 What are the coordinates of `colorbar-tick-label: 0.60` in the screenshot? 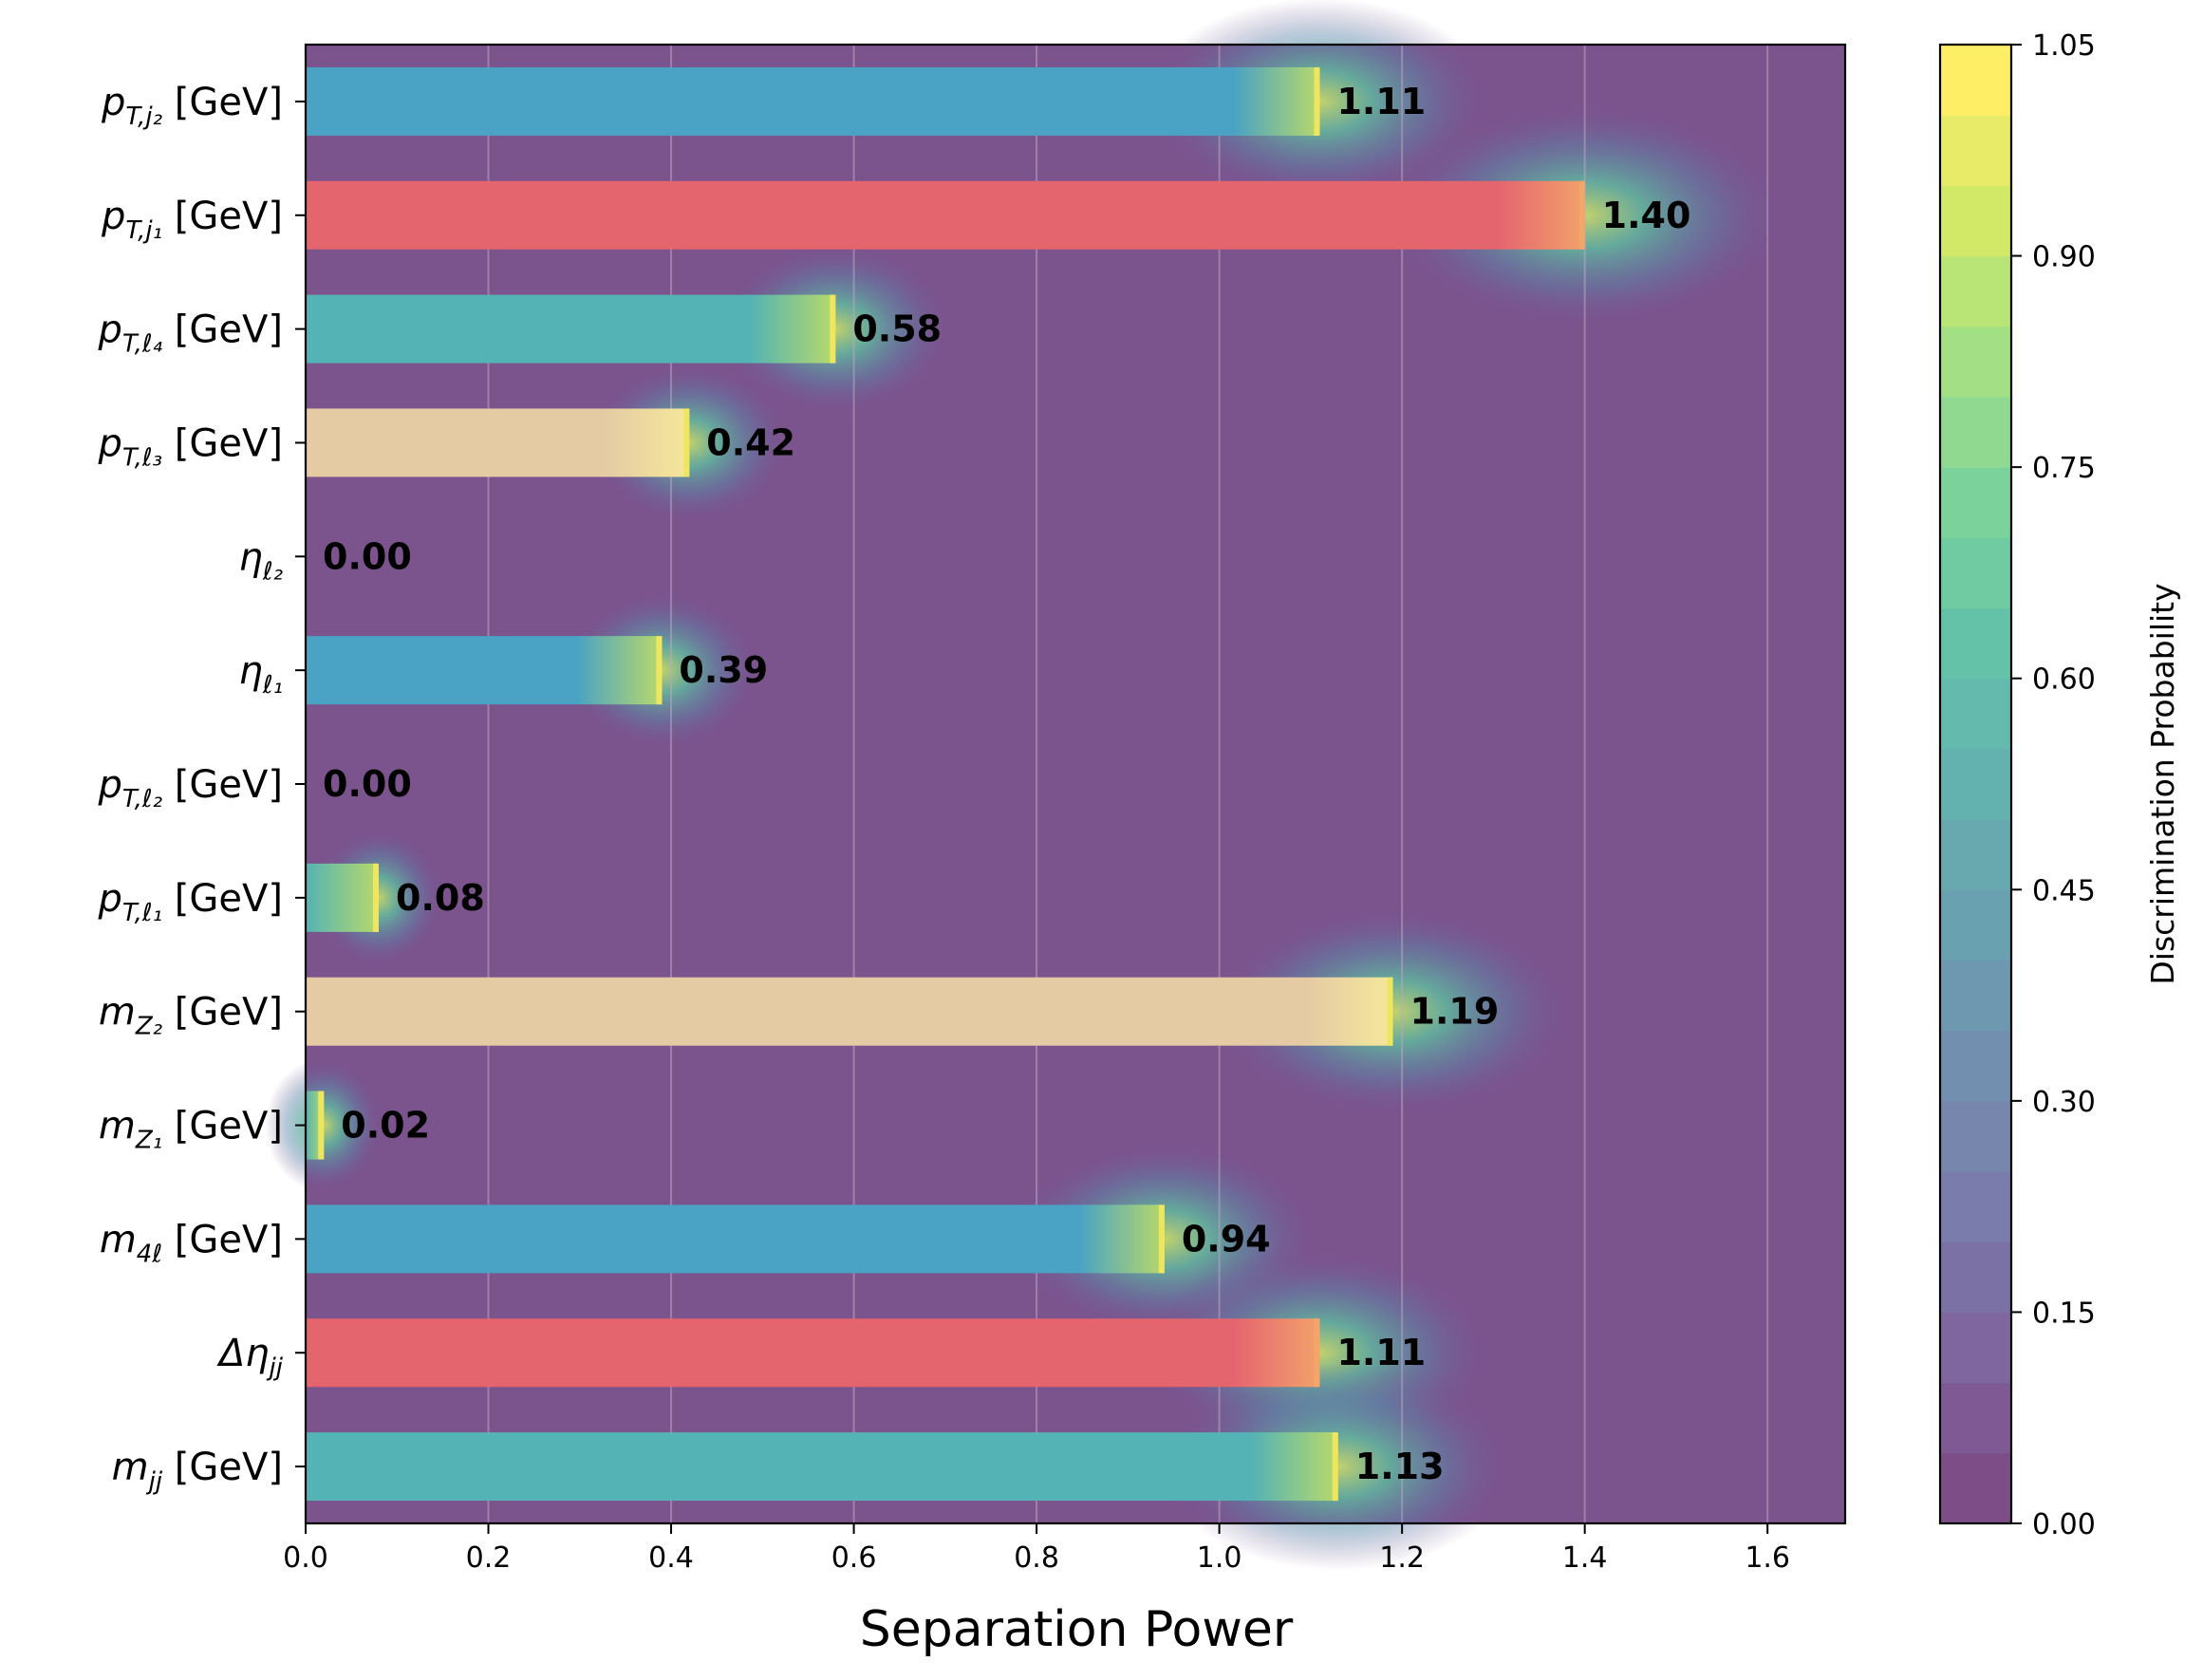 It's located at (2064, 680).